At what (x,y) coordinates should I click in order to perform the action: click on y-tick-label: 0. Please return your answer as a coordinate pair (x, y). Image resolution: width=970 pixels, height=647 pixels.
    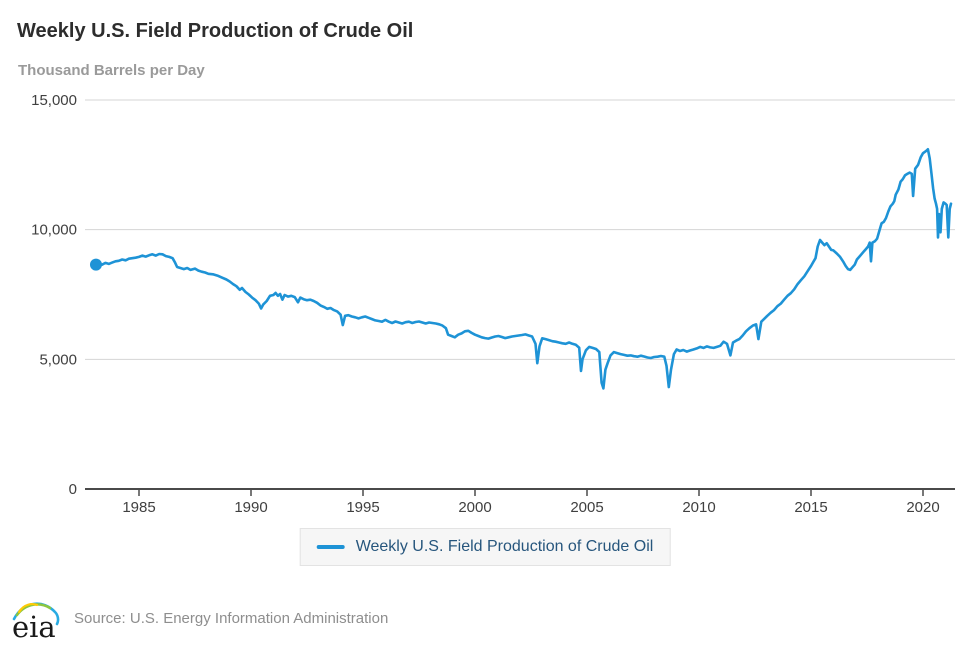
    Looking at the image, I should click on (73, 489).